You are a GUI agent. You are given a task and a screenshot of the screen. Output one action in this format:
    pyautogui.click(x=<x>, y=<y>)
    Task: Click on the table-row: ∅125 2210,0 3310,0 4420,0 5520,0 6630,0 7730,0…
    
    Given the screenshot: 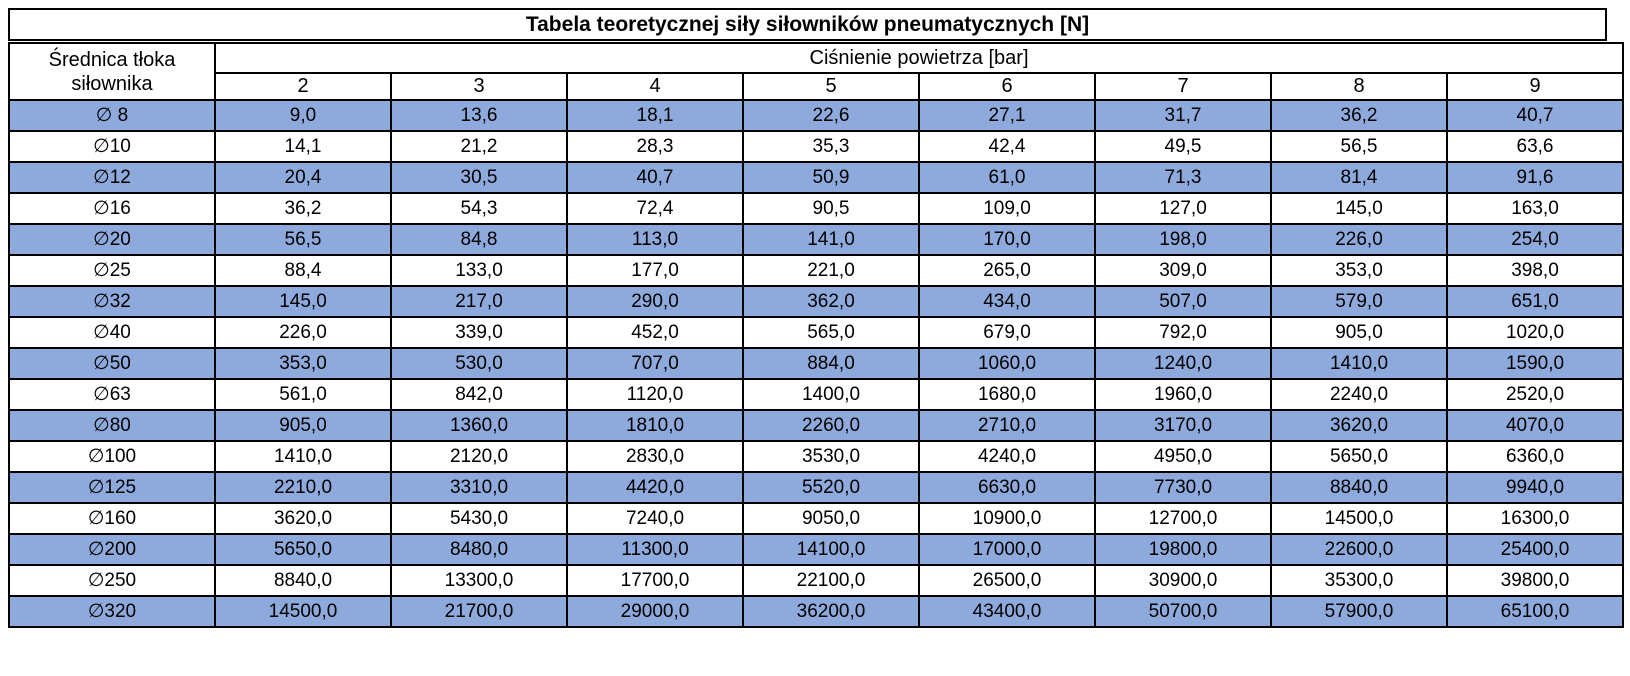 What is the action you would take?
    pyautogui.click(x=816, y=487)
    